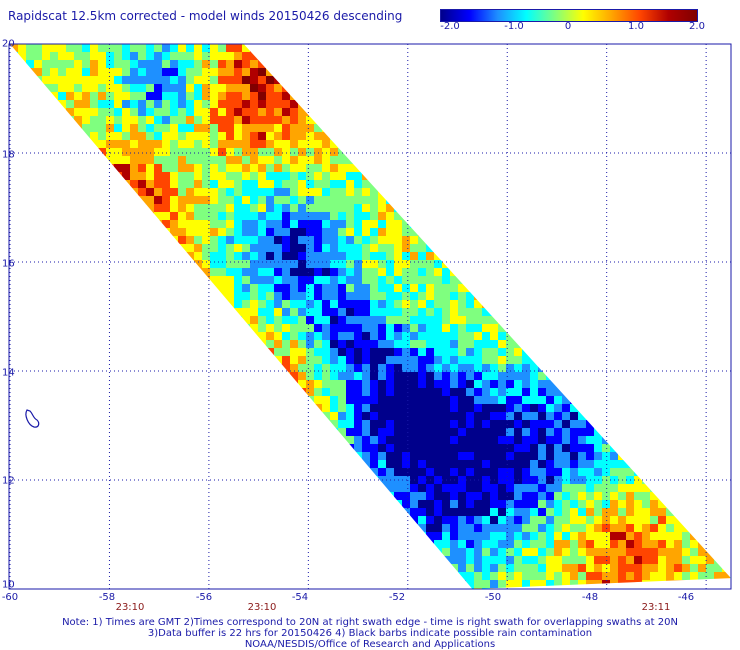  What do you see at coordinates (8, 481) in the screenshot?
I see `lat-tick-12: 12` at bounding box center [8, 481].